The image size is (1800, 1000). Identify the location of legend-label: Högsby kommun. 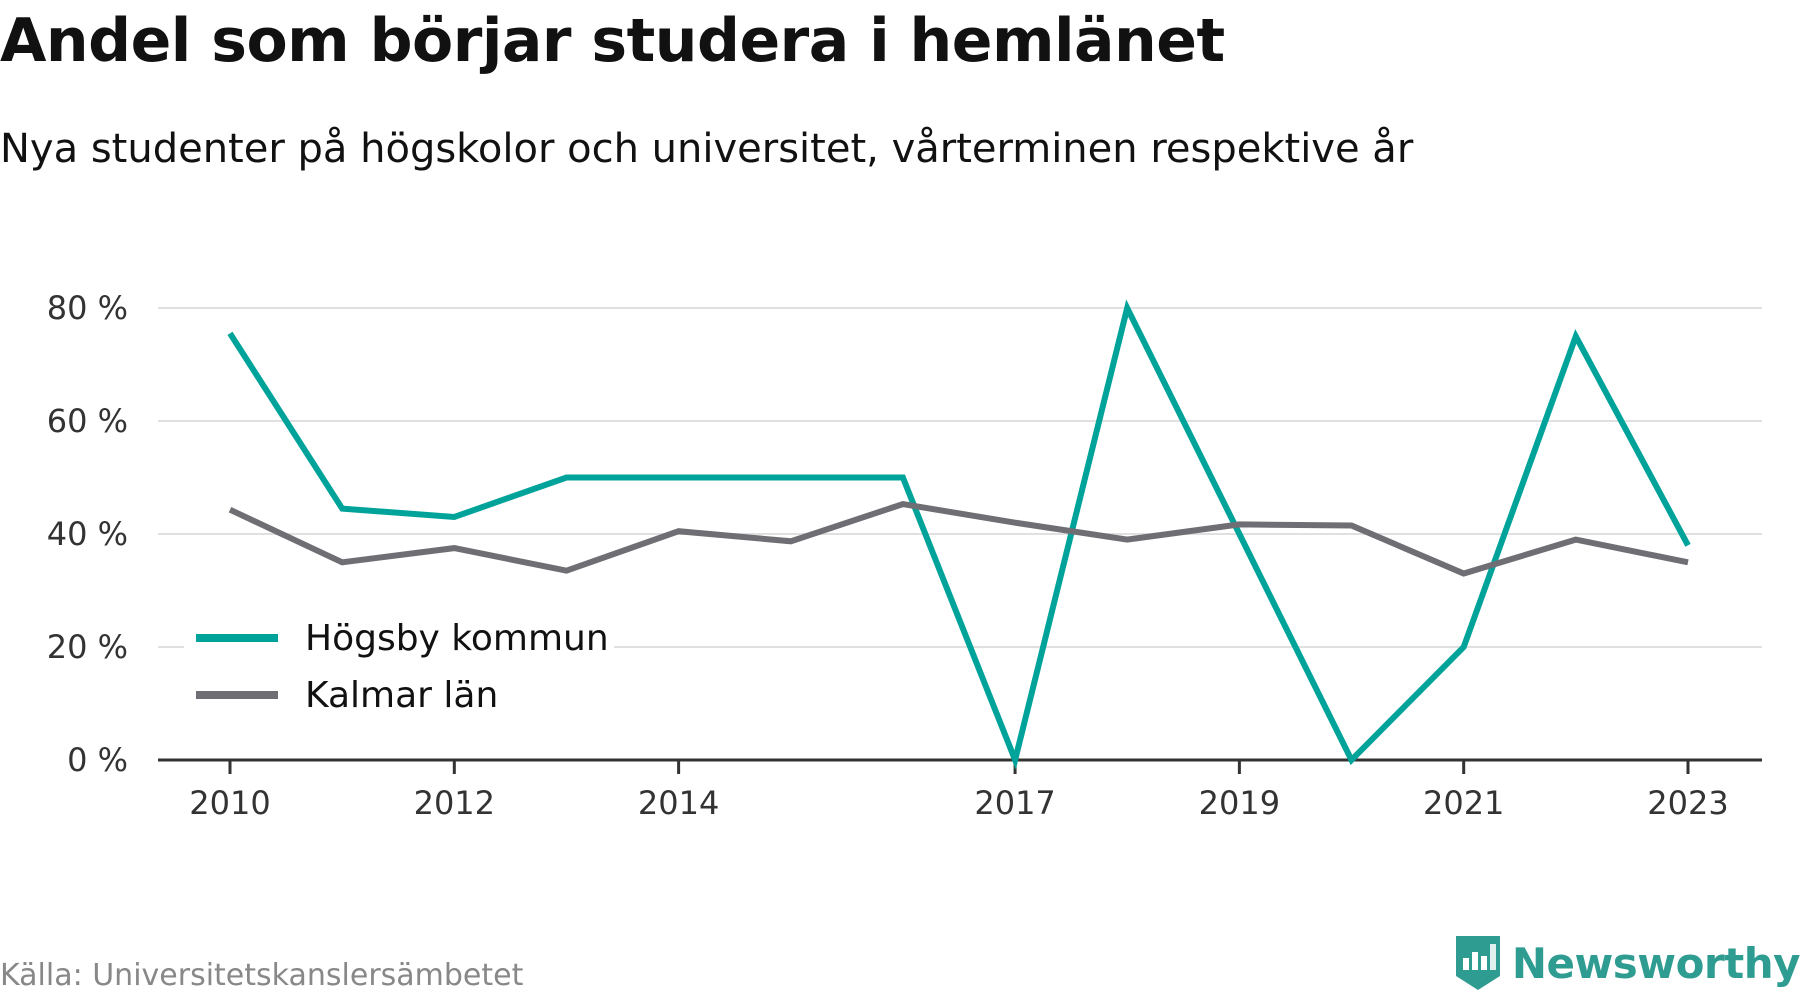
(457, 638).